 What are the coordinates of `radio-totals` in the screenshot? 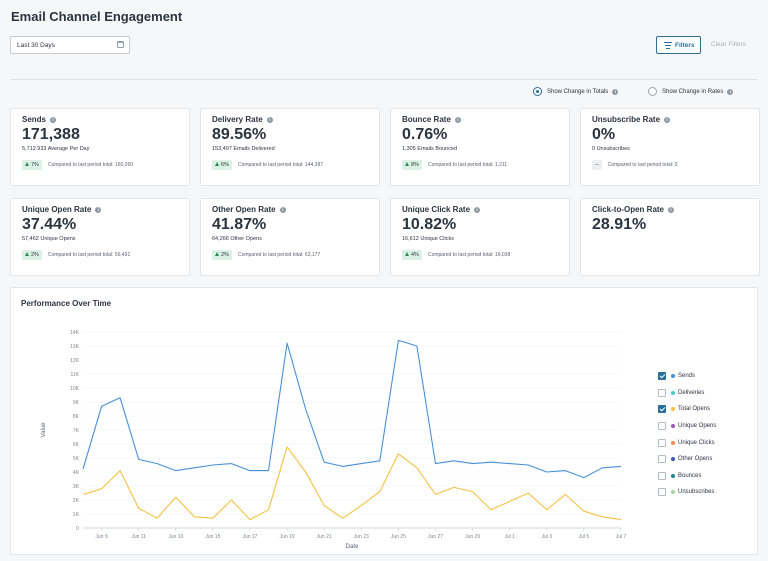 It's located at (537, 91).